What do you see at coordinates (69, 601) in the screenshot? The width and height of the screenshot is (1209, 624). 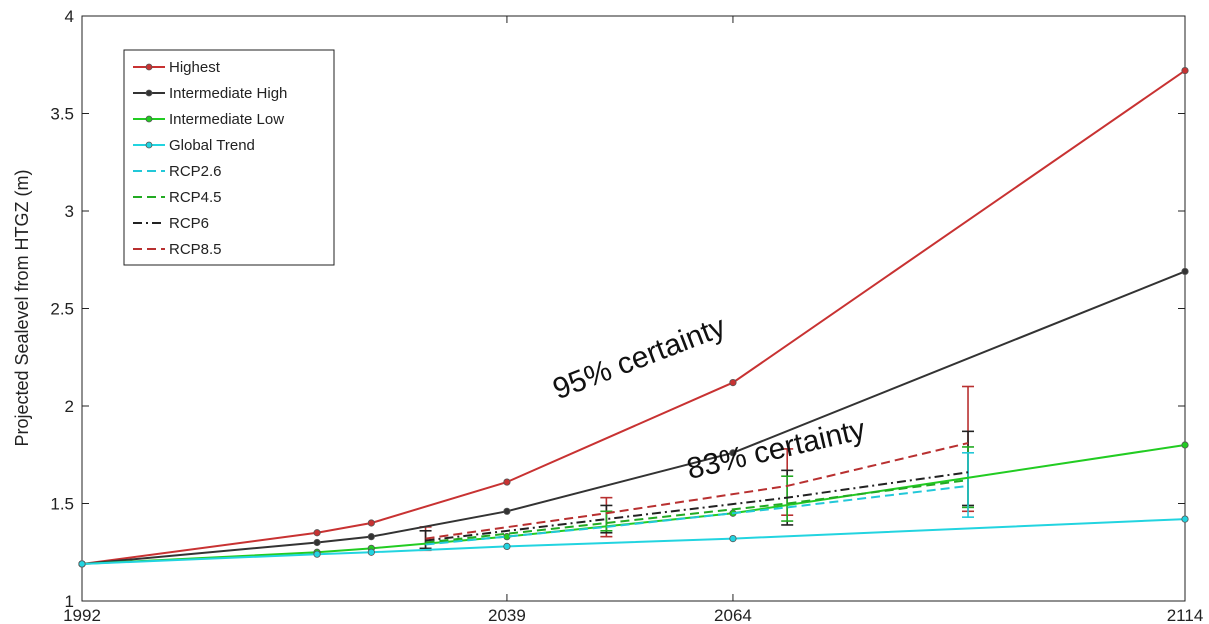 I see `y-tick-label: 1` at bounding box center [69, 601].